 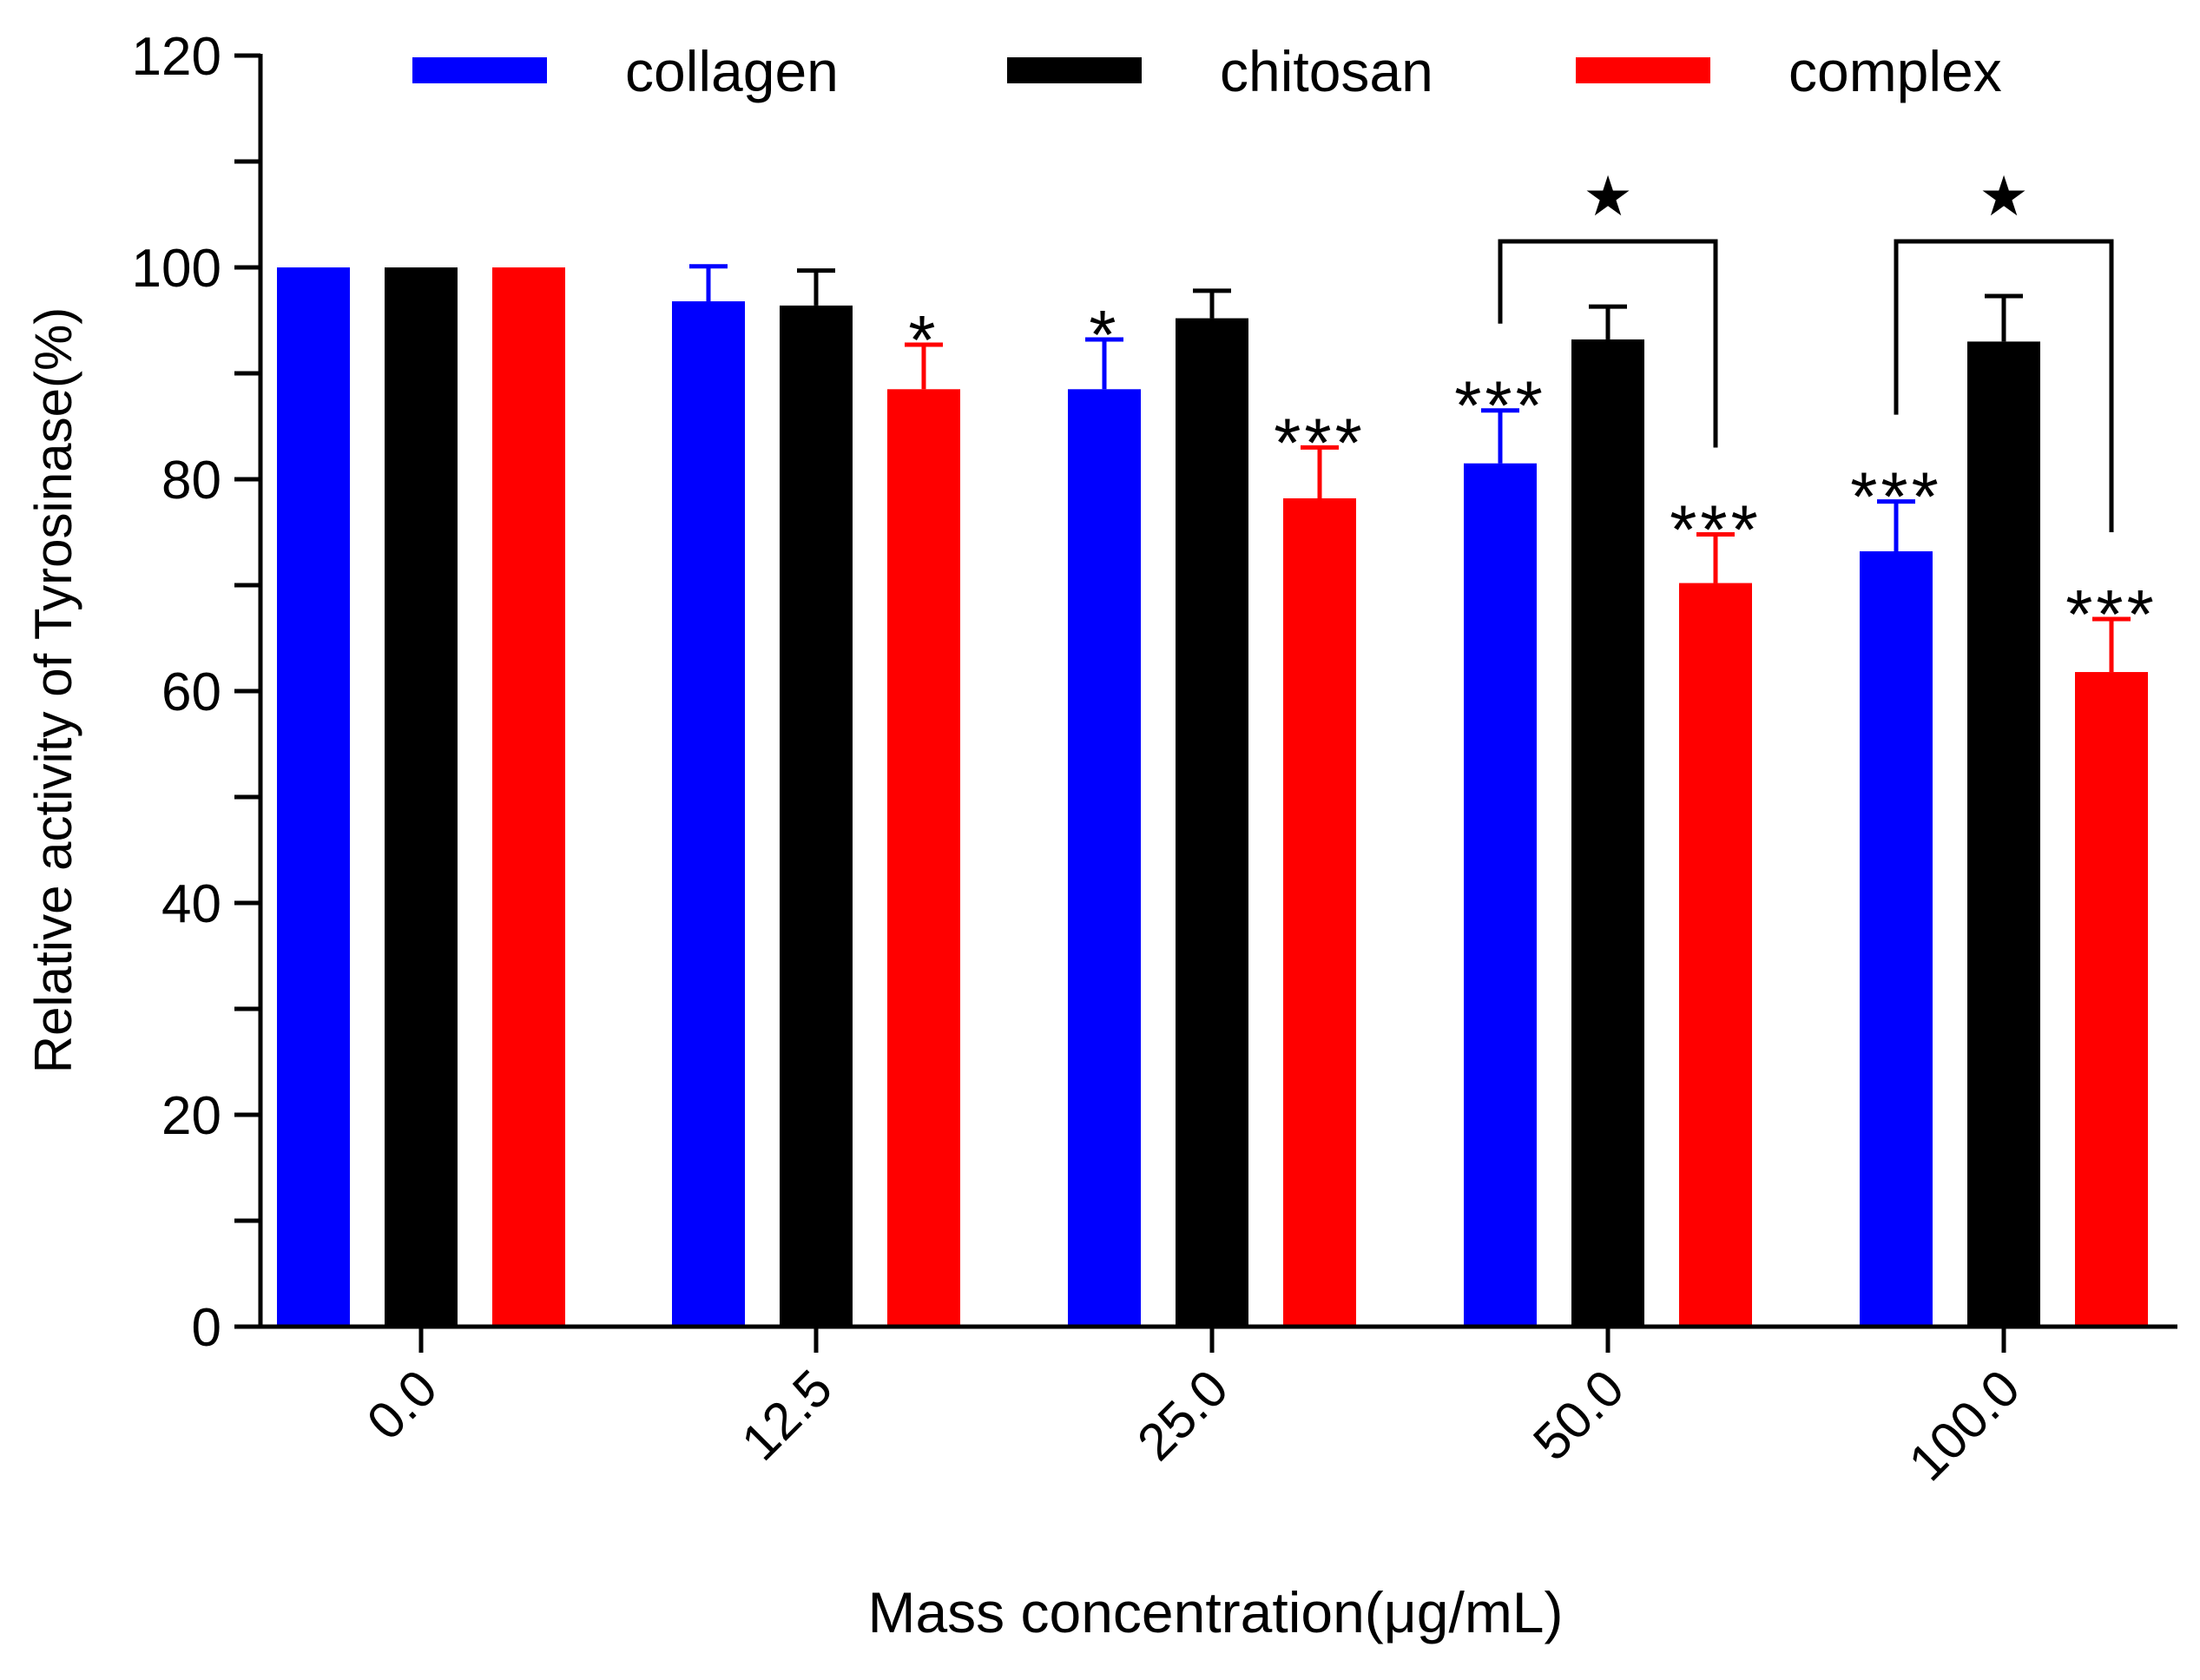 What do you see at coordinates (1965, 1425) in the screenshot?
I see `x-tick-label: 100.0` at bounding box center [1965, 1425].